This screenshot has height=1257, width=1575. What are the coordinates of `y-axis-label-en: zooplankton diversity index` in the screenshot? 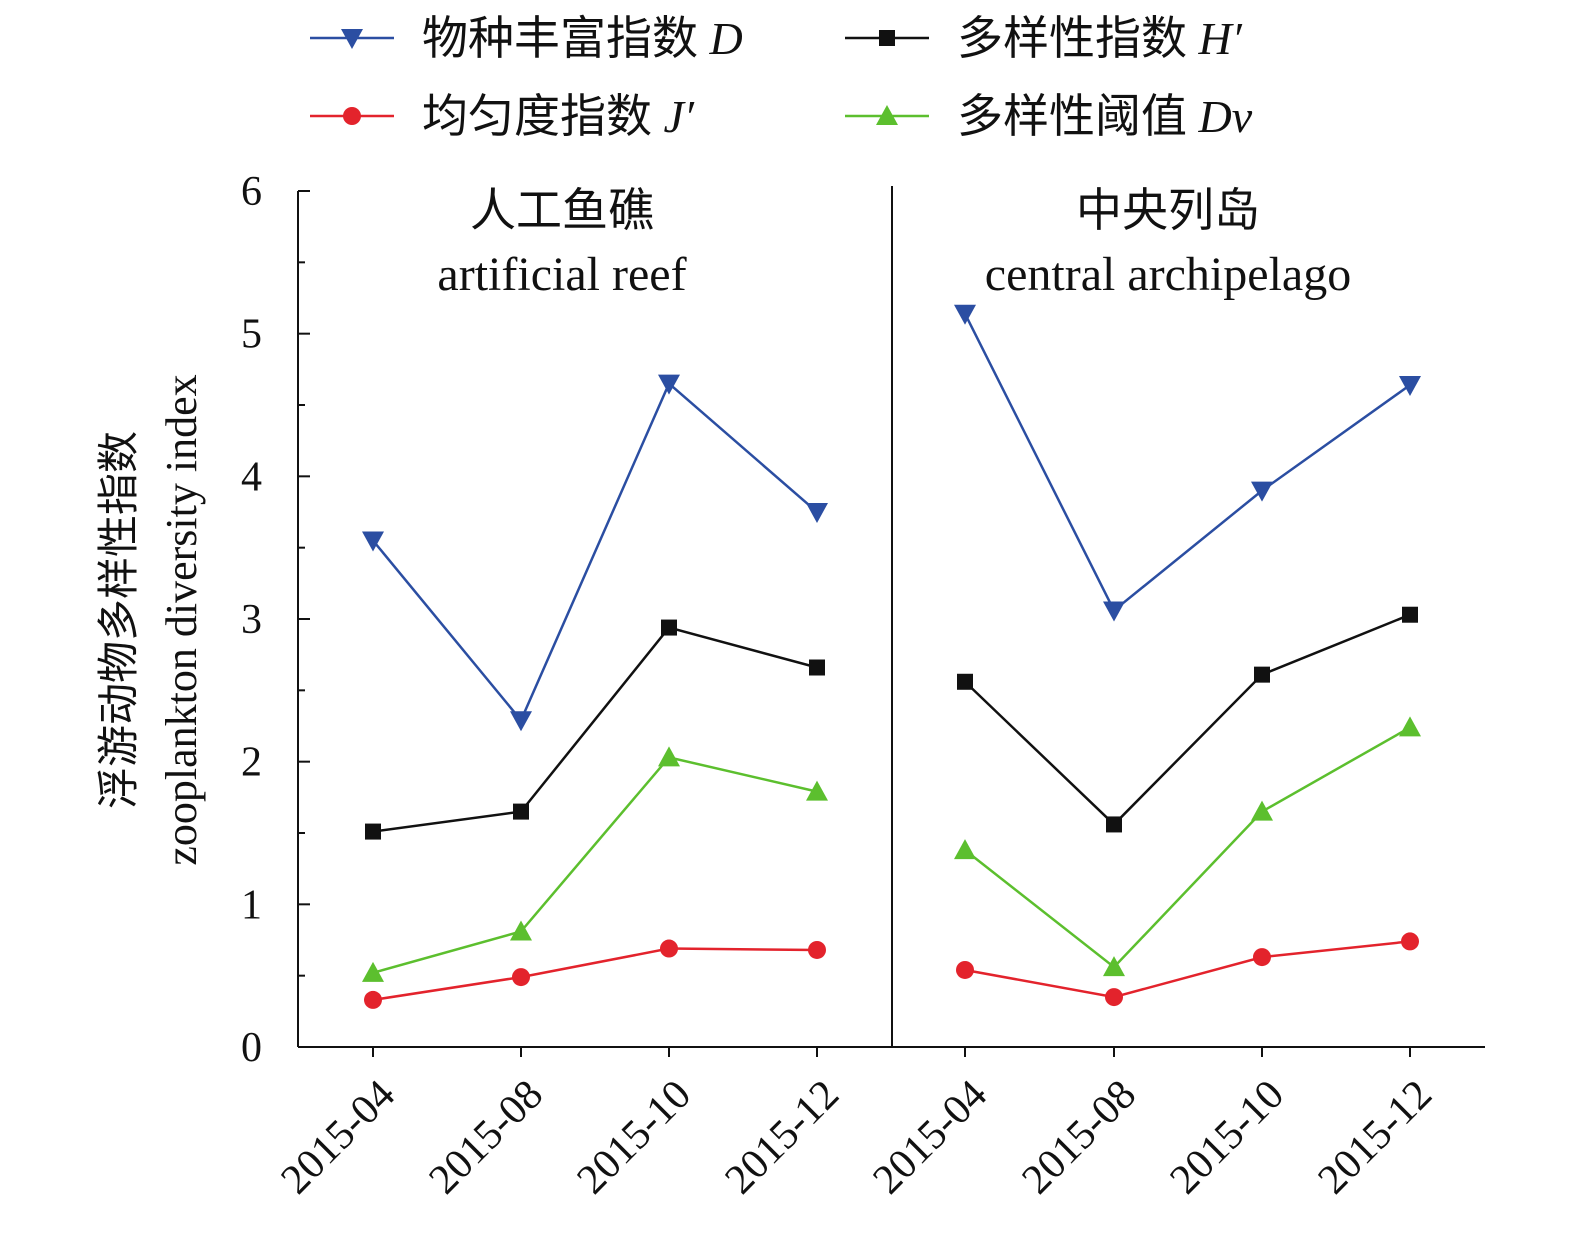 It's located at (181, 619).